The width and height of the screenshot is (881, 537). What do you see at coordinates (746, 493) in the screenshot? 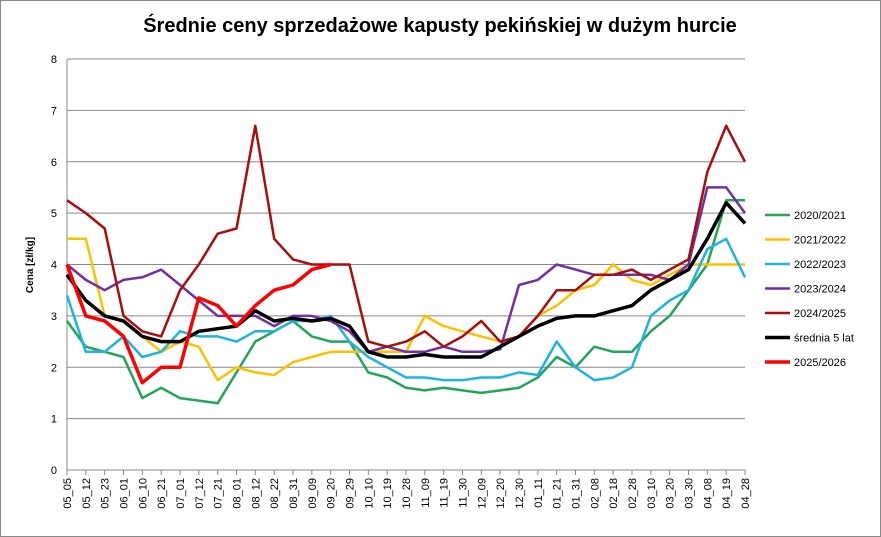
I see `x-tick-label: 04_28` at bounding box center [746, 493].